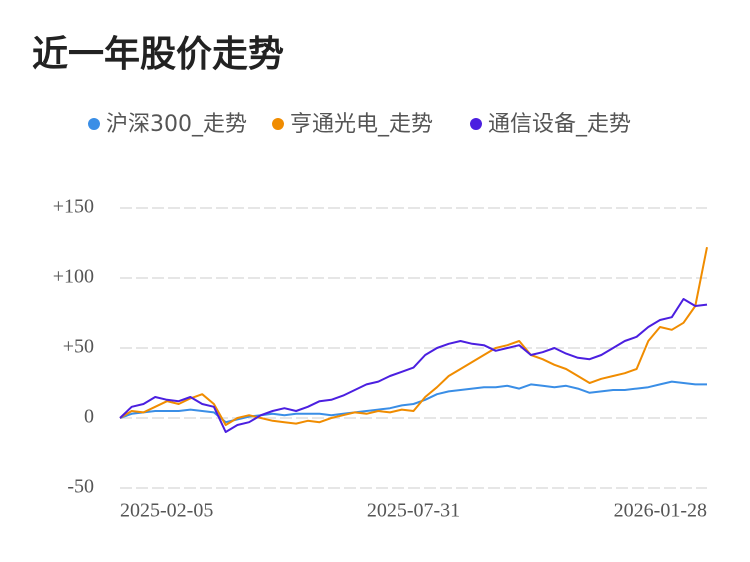  What do you see at coordinates (158, 54) in the screenshot?
I see `chart-title: 近一年股价走势` at bounding box center [158, 54].